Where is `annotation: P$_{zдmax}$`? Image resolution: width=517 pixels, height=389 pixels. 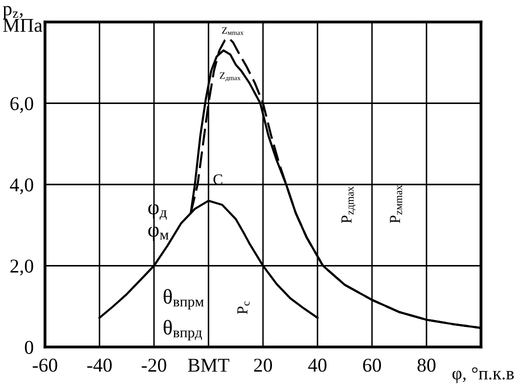
annotation: P$_{zдmax}$ is located at coordinates (348, 205).